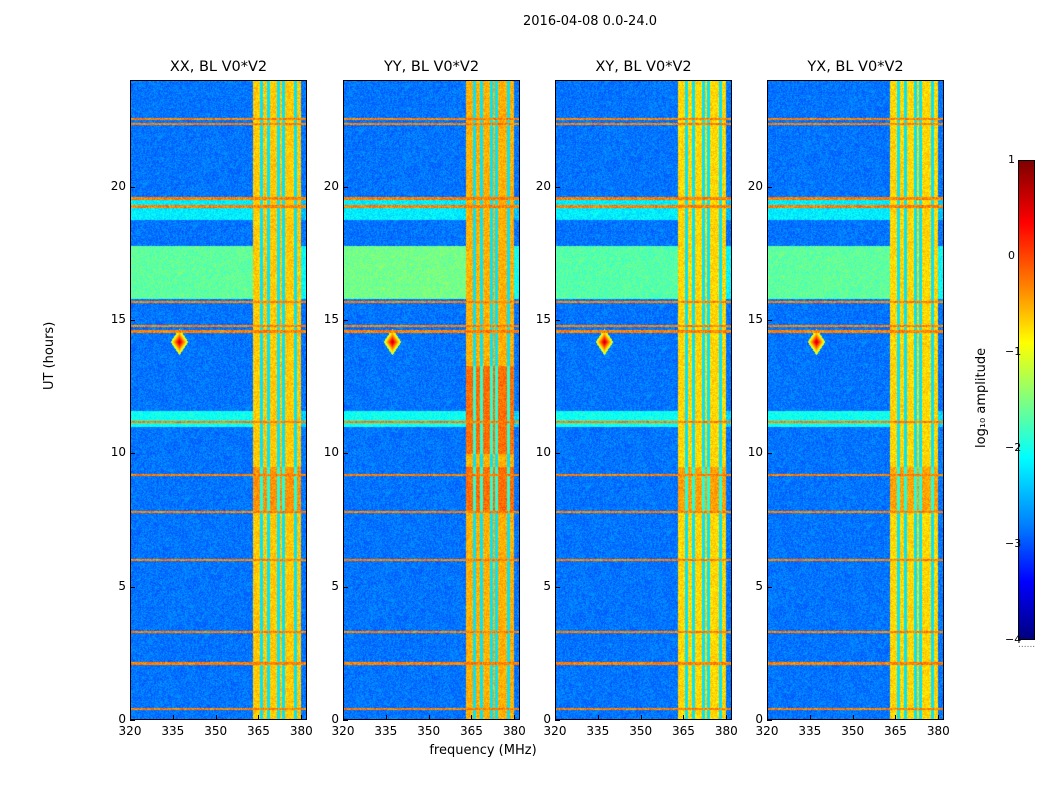  What do you see at coordinates (590, 21) in the screenshot?
I see `figure-title: 2016-04-08 0.0-24.0` at bounding box center [590, 21].